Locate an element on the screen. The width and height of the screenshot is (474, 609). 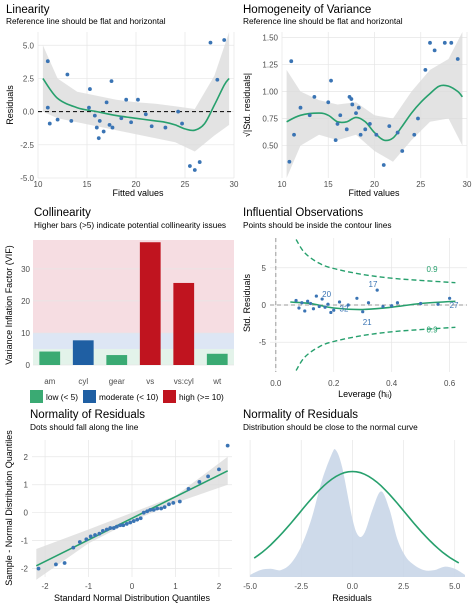
influential-y-label: Std. Residuals is located at coordinates (247, 302).